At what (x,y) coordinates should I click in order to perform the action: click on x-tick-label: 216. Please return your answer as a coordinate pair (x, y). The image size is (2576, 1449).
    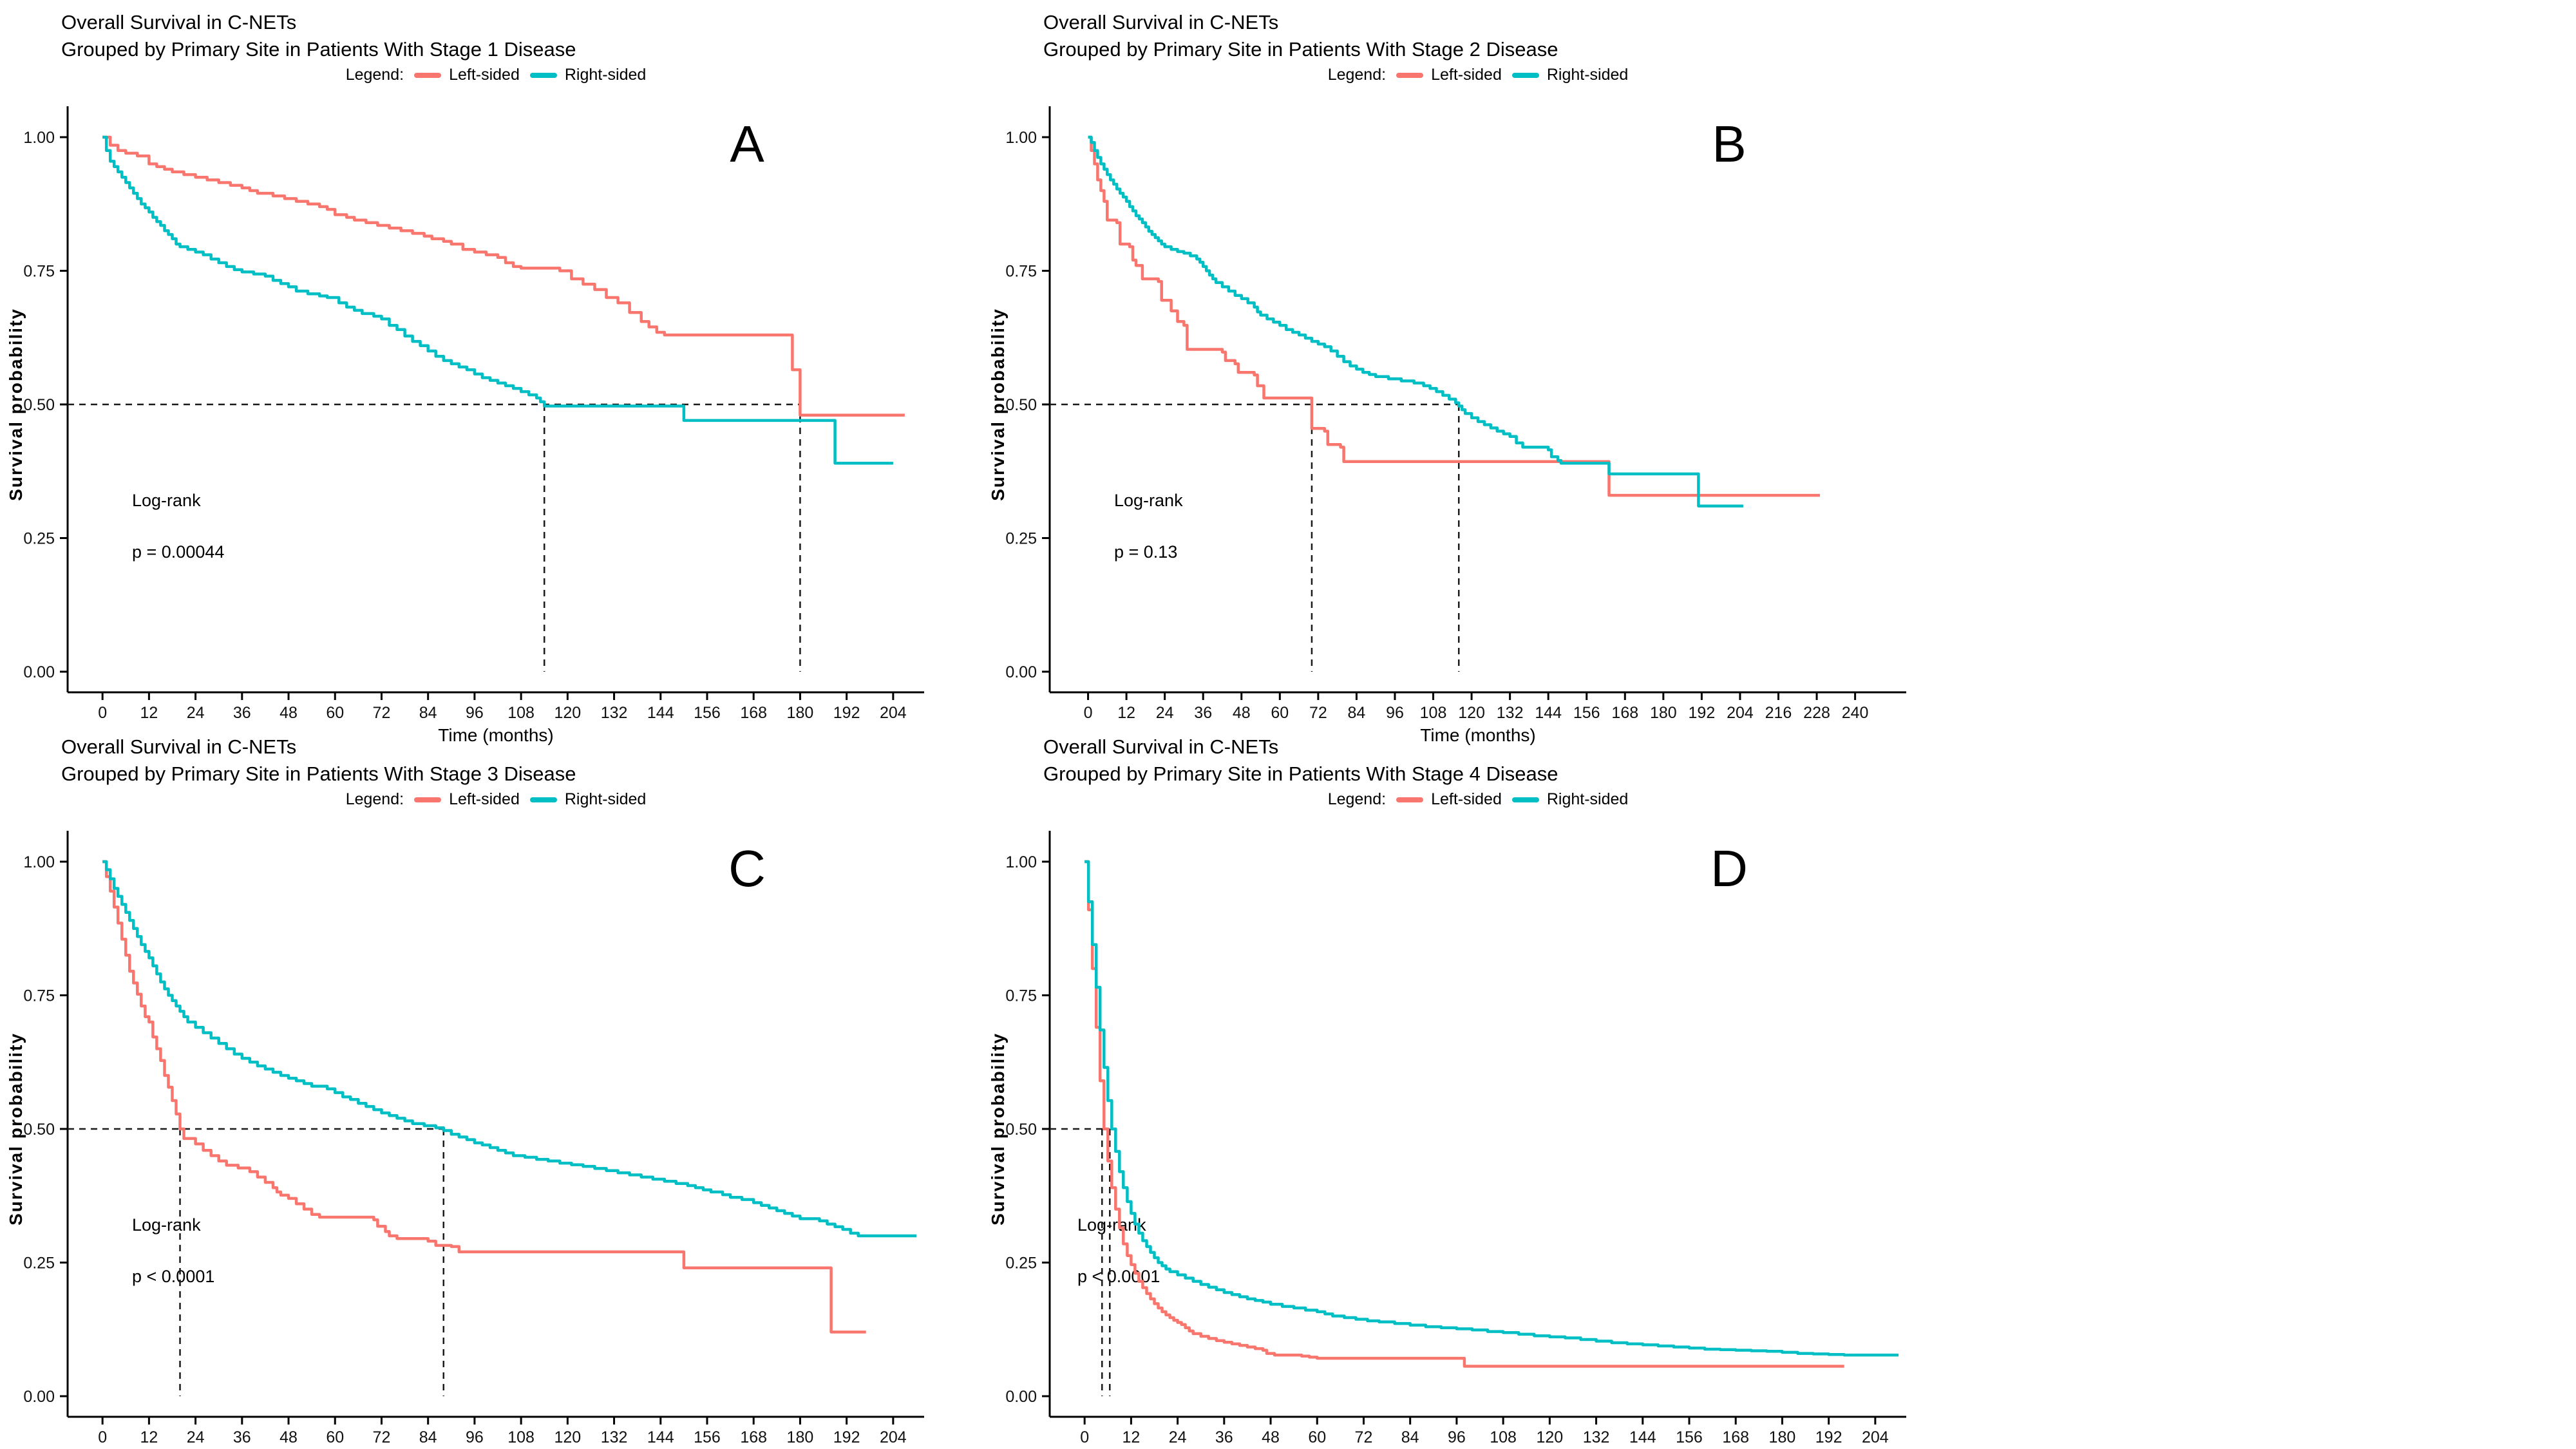
    Looking at the image, I should click on (1779, 713).